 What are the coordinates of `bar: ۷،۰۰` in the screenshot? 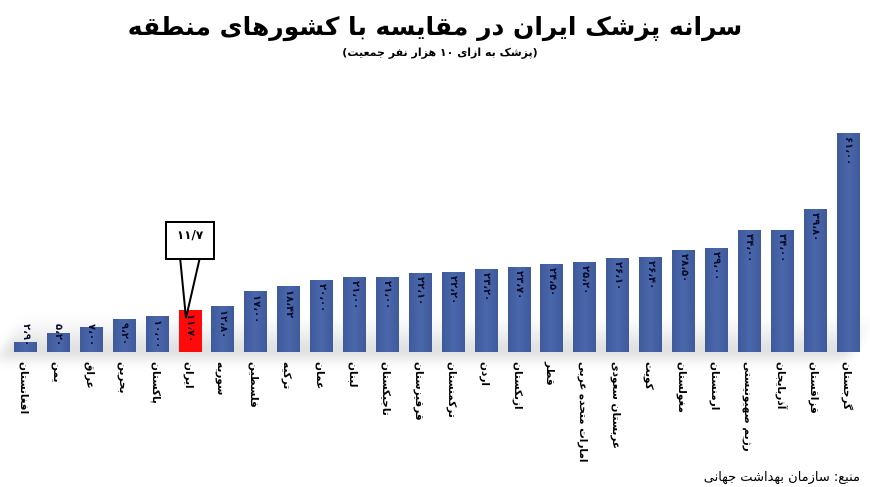 It's located at (91, 338).